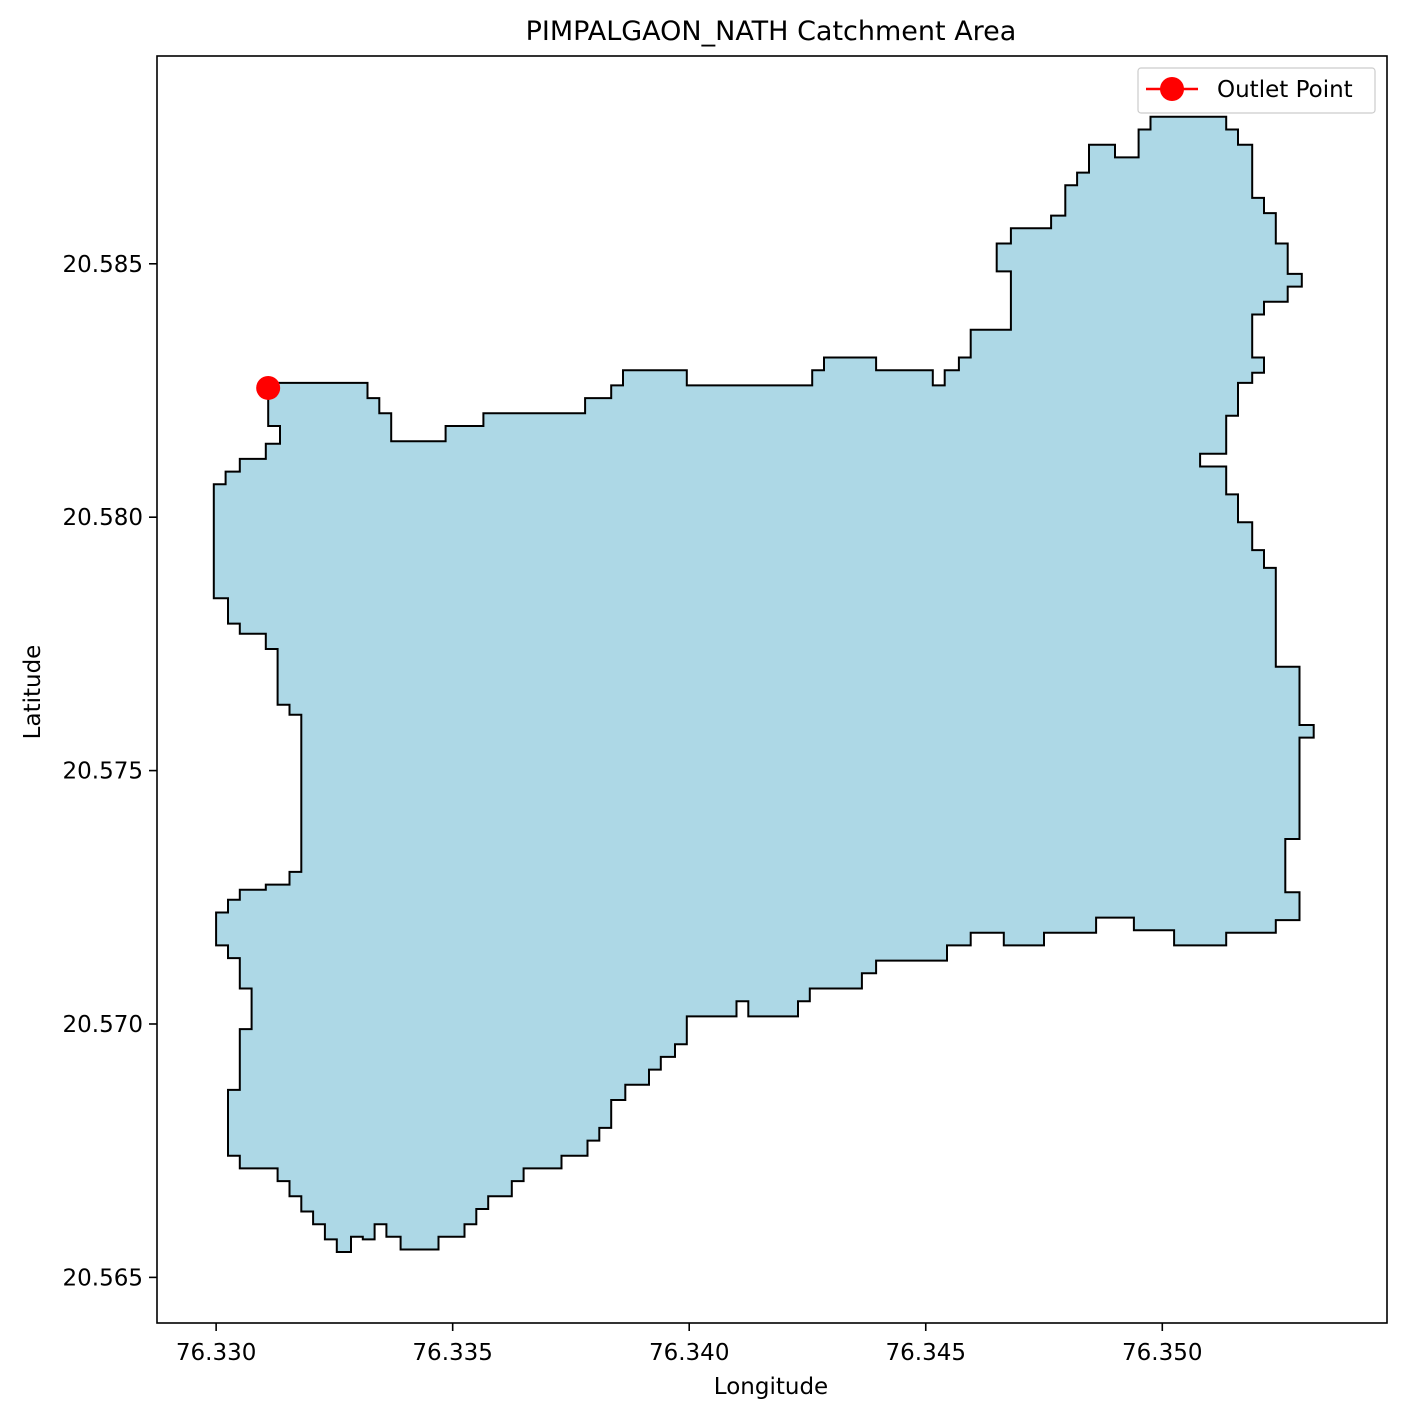 The height and width of the screenshot is (1417, 1405). What do you see at coordinates (689, 1353) in the screenshot?
I see `x-tick-label: 76.340` at bounding box center [689, 1353].